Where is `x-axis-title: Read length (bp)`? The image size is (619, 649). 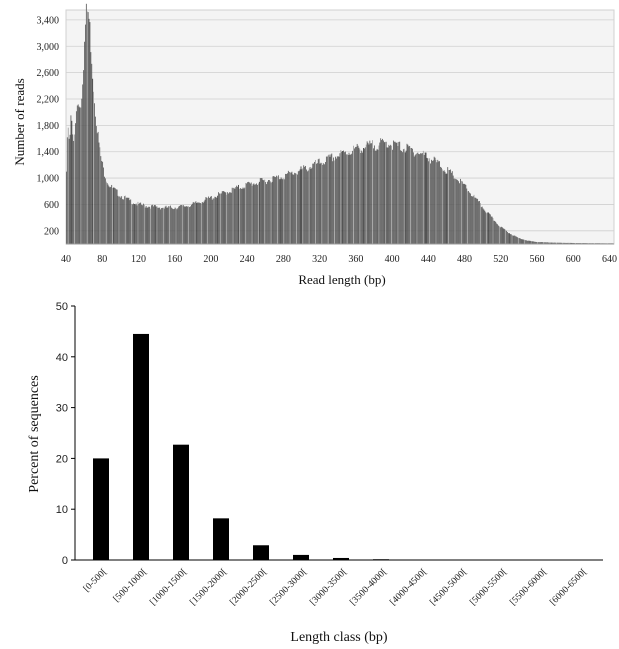 x-axis-title: Read length (bp) is located at coordinates (341, 279).